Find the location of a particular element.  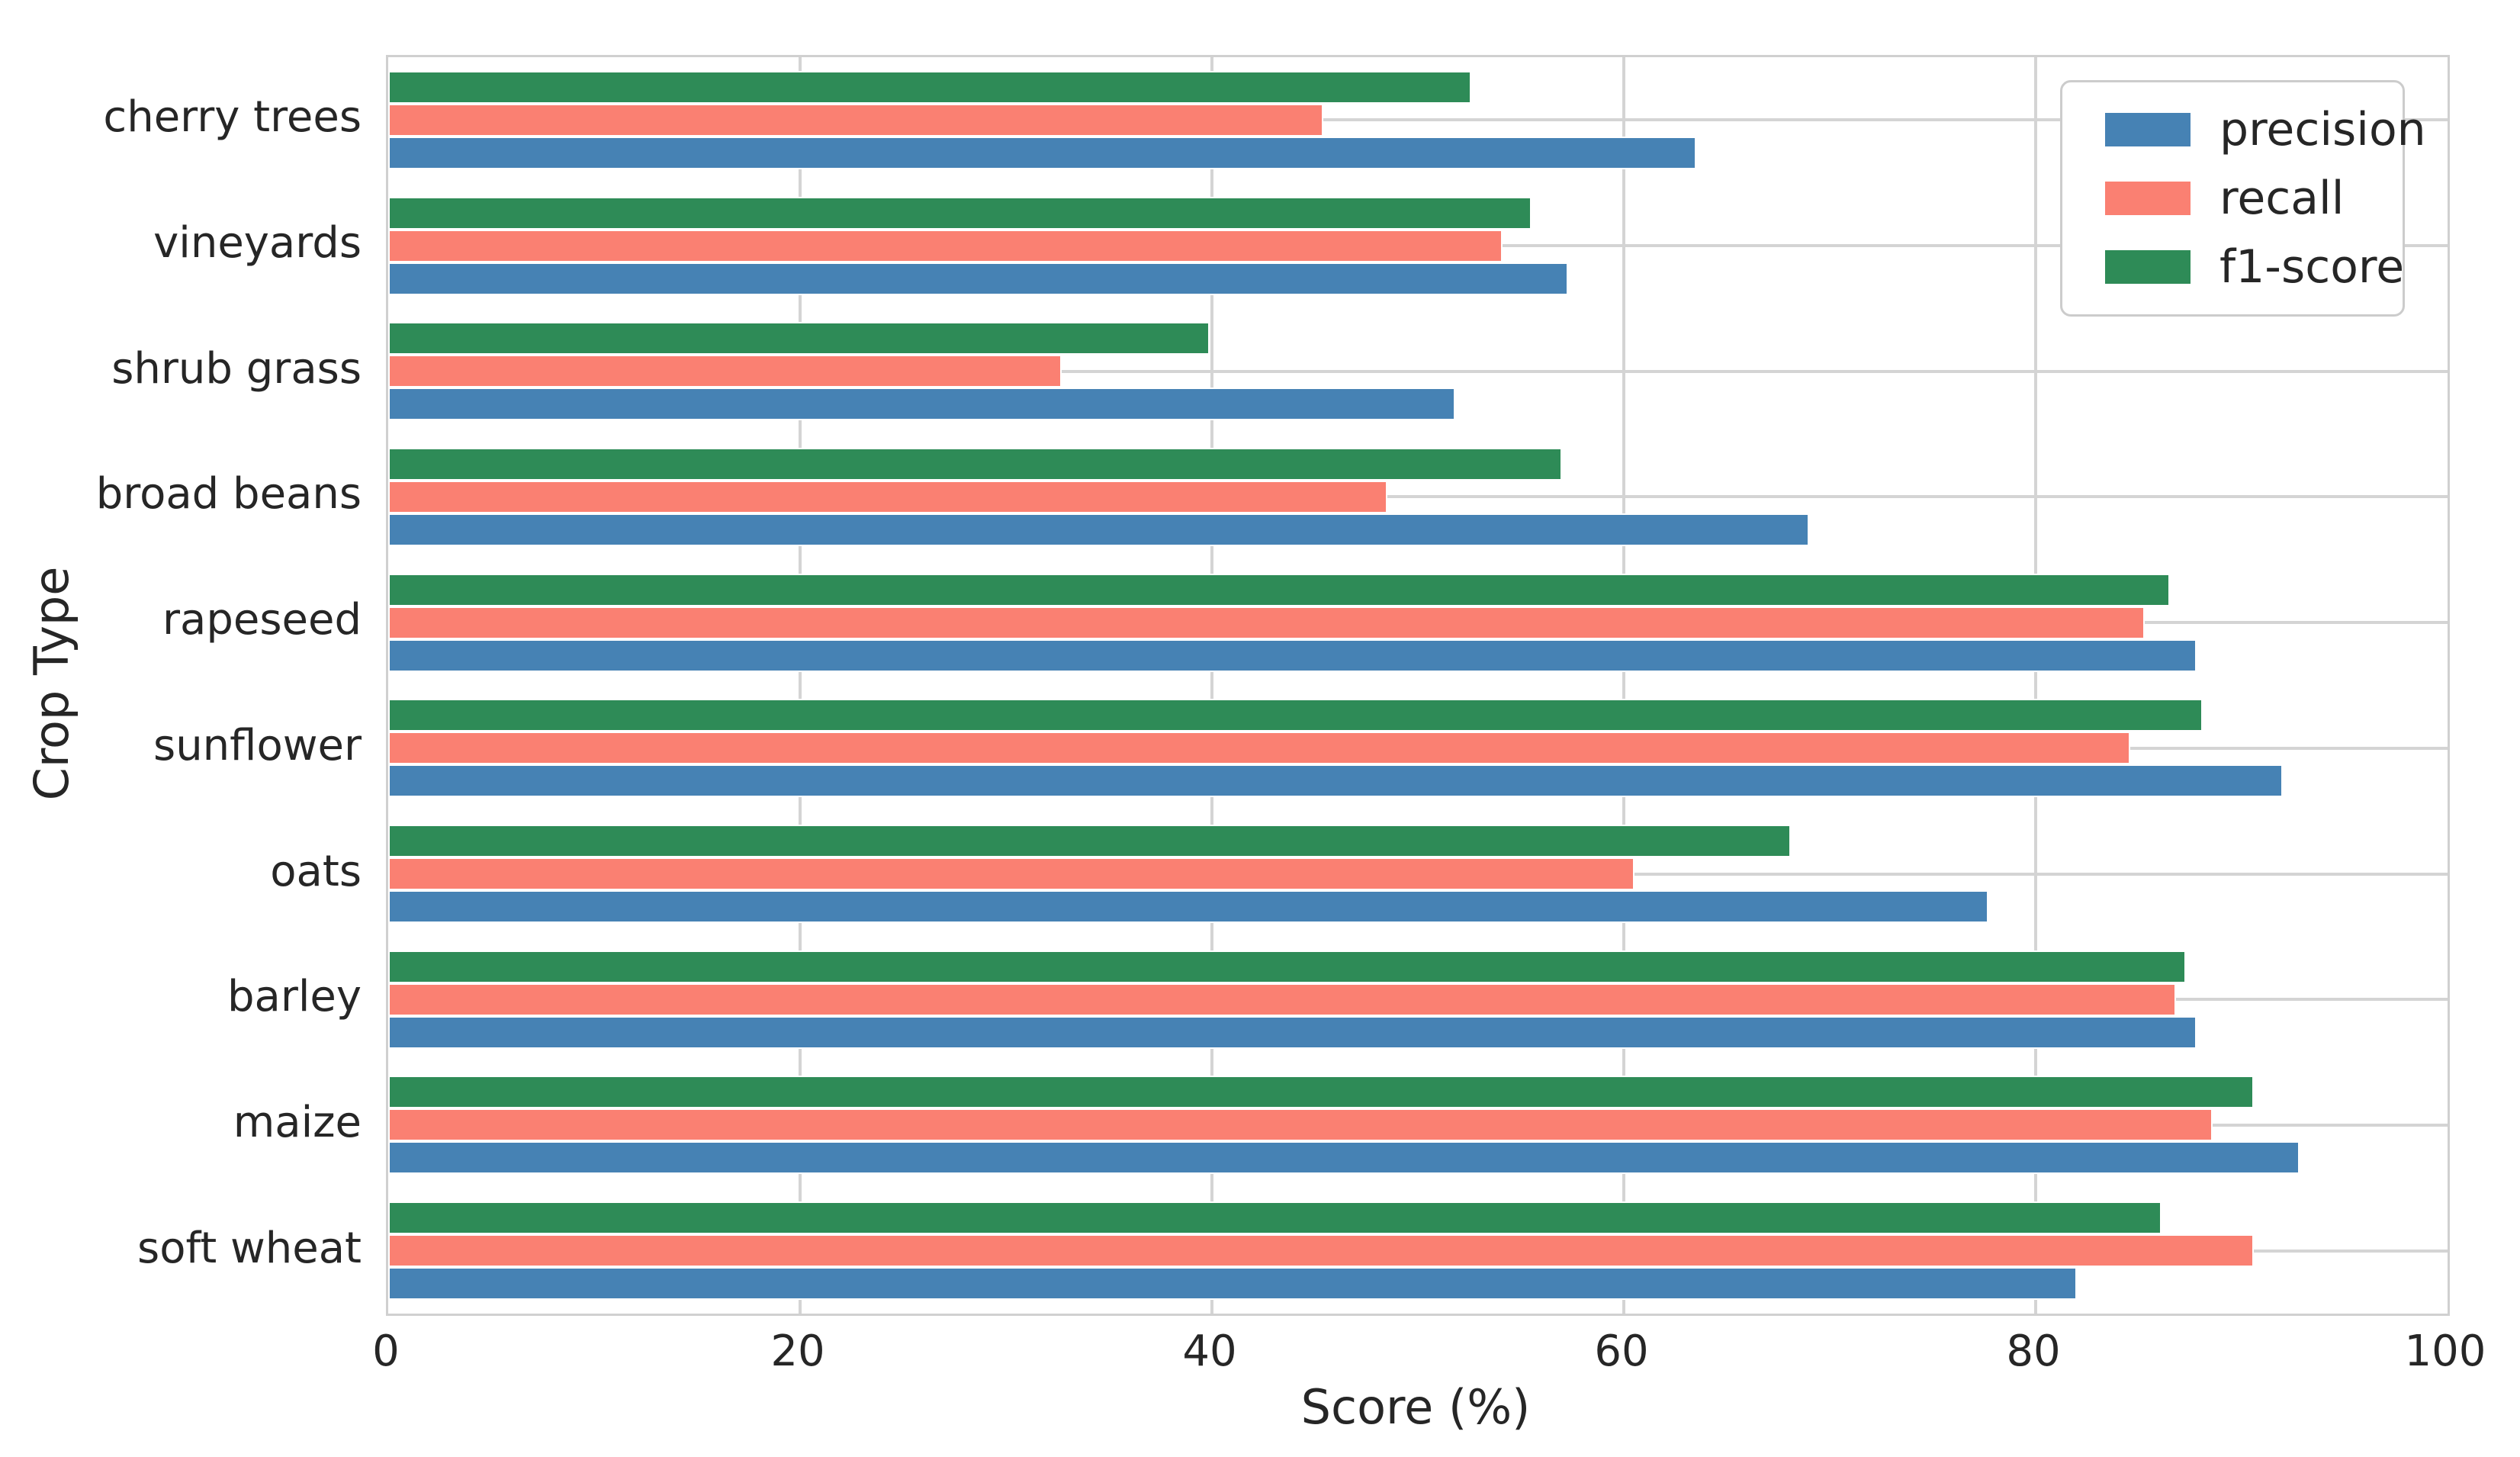

y-tick-label: cherry trees is located at coordinates (232, 117).